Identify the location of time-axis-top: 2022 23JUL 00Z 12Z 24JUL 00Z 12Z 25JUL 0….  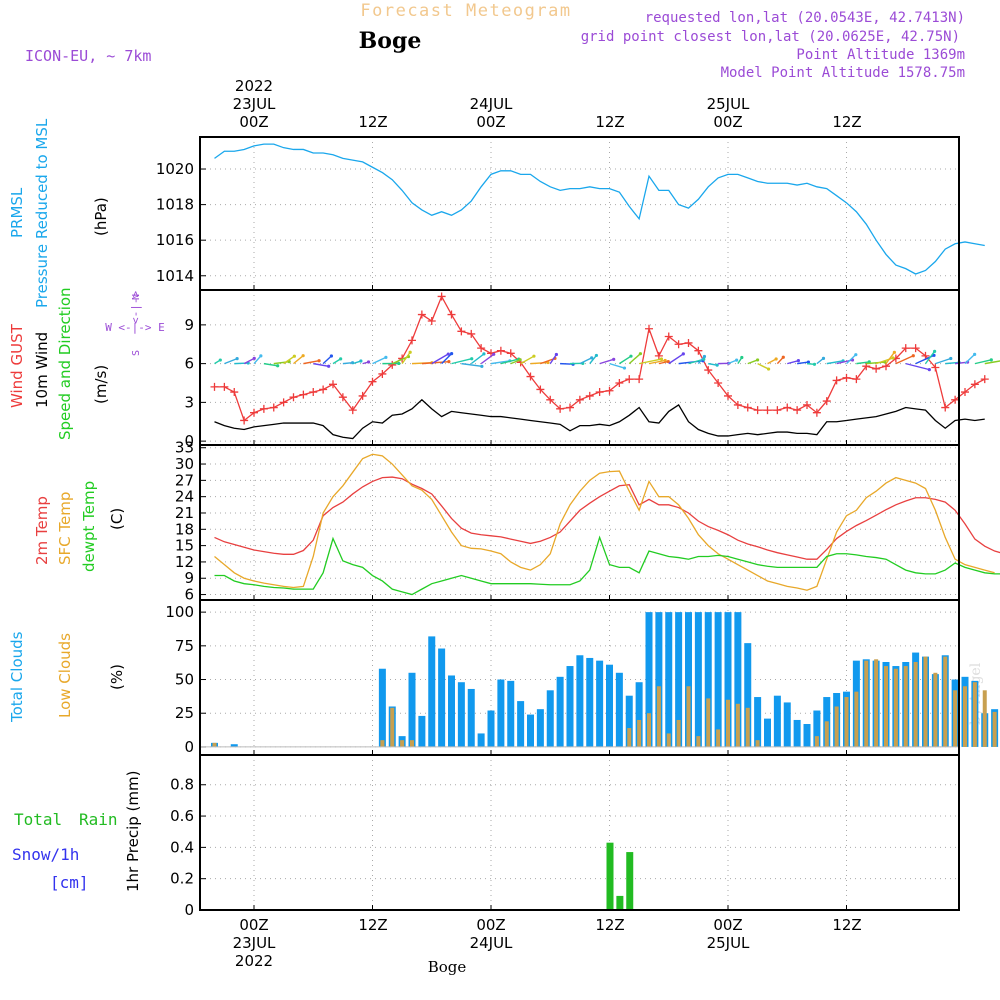
(547, 104).